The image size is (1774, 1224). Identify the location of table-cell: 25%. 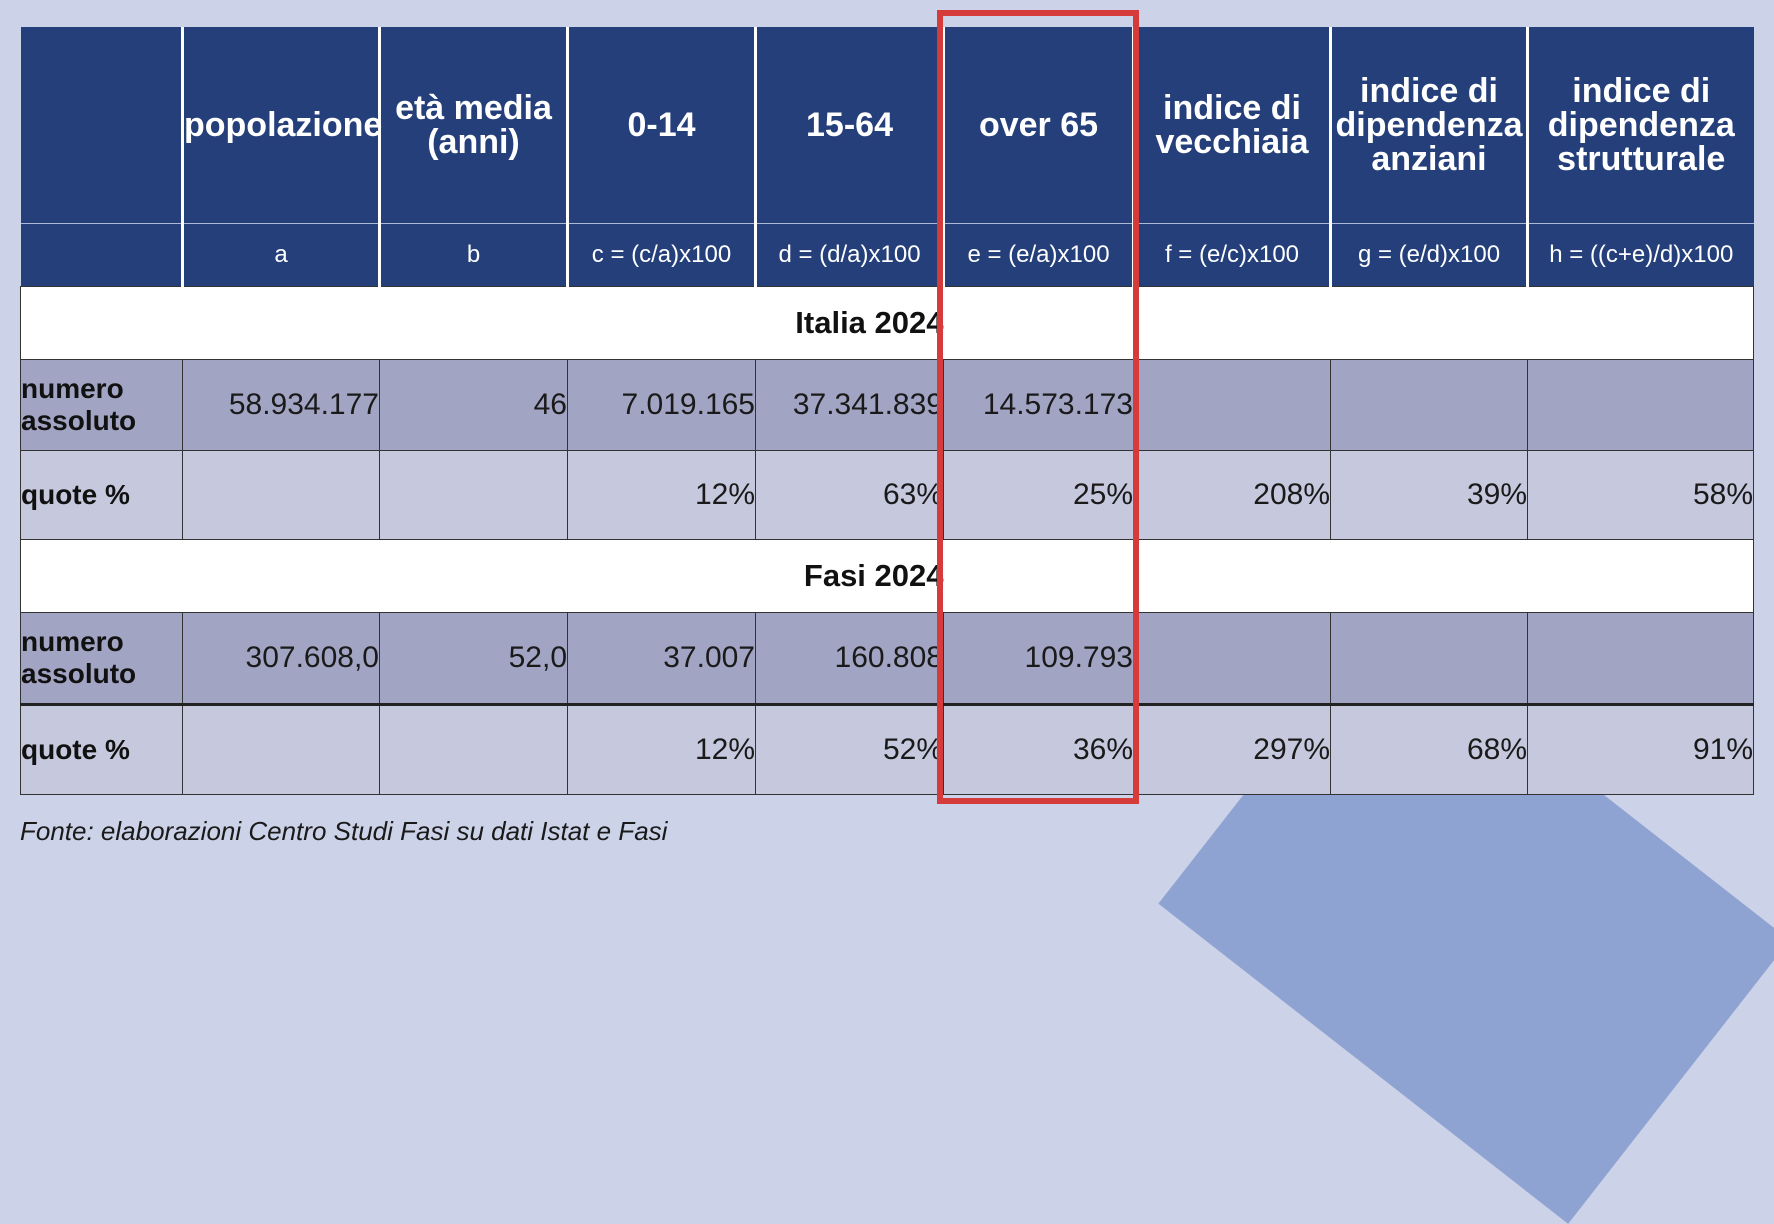
(1038, 495).